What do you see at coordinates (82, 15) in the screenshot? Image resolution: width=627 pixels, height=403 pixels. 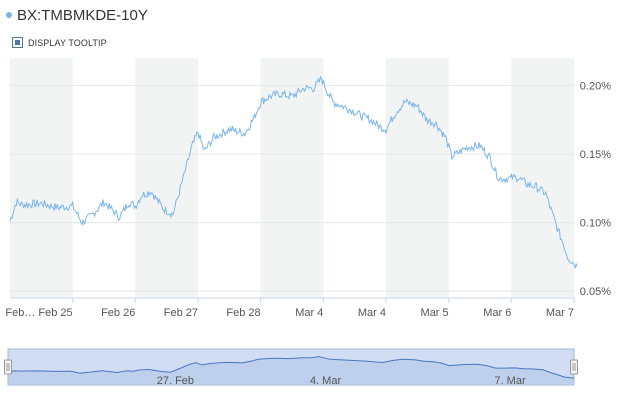 I see `chart-title: BX:TMBMKDE-10Y` at bounding box center [82, 15].